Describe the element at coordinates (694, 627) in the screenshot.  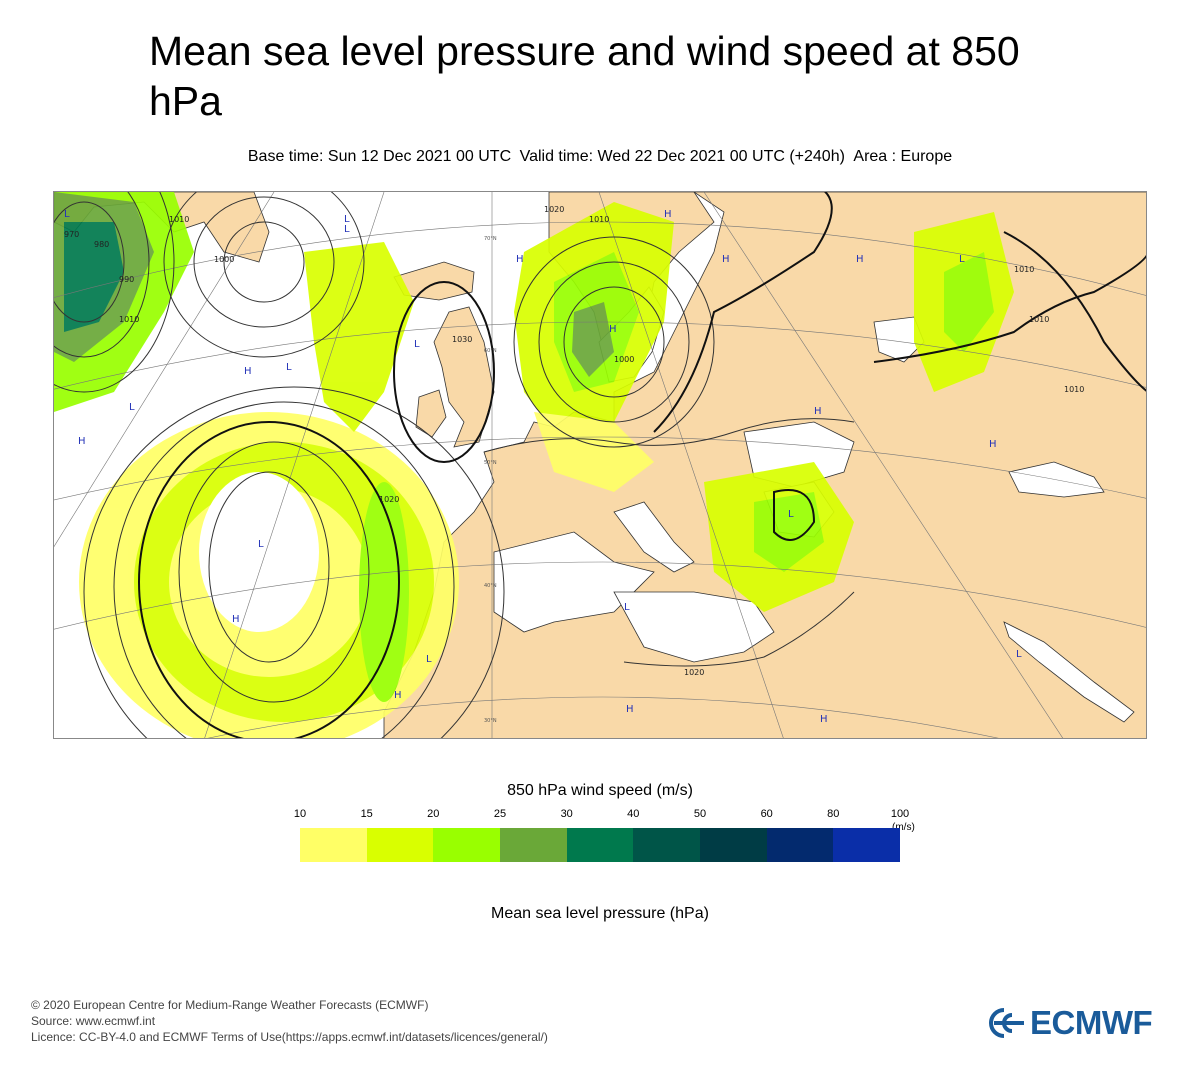
I see `sea-mediterranean-east` at that location.